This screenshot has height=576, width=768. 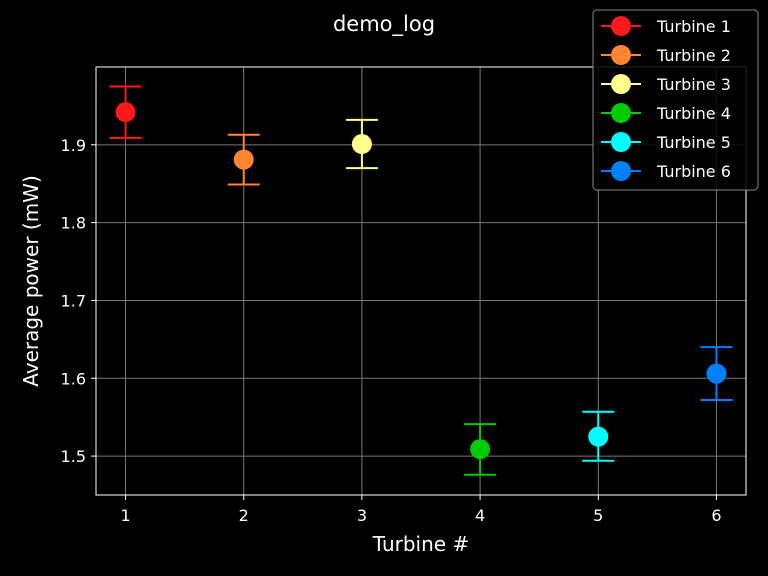 What do you see at coordinates (73, 145) in the screenshot?
I see `y-tick-label: 1.9` at bounding box center [73, 145].